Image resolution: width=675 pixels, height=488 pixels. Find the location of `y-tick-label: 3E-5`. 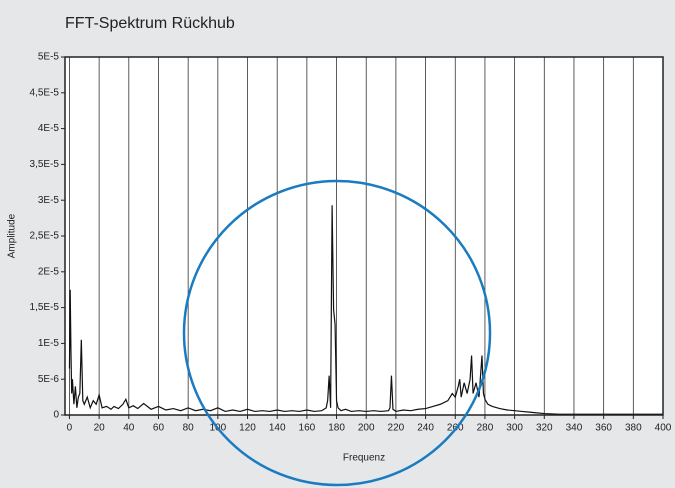

y-tick-label: 3E-5 is located at coordinates (49, 200).